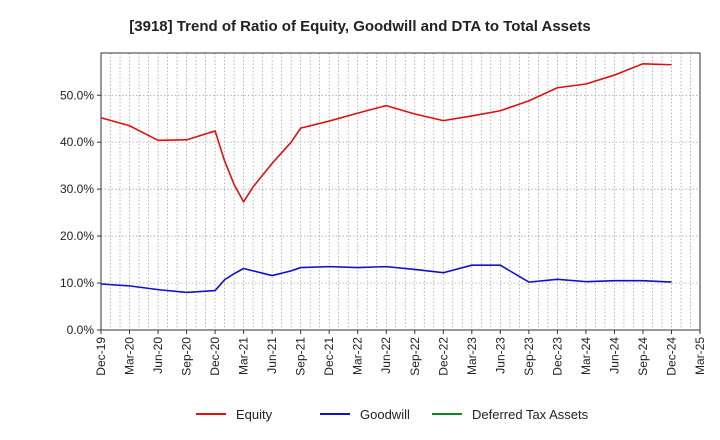 The height and width of the screenshot is (440, 720). Describe the element at coordinates (386, 279) in the screenshot. I see `series-line-goodwill` at that location.